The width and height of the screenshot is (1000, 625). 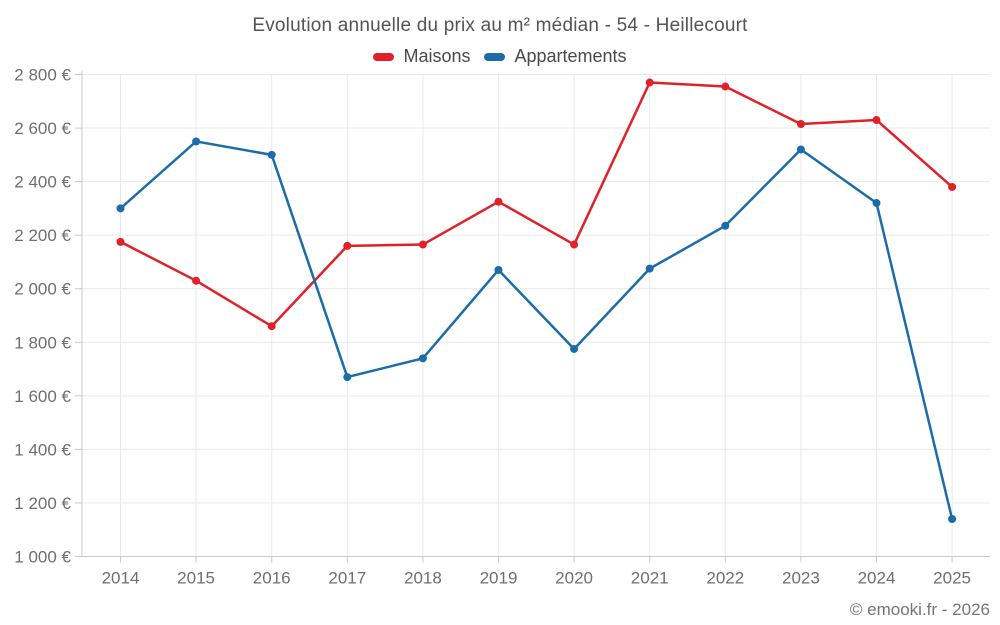 What do you see at coordinates (570, 56) in the screenshot?
I see `appartements-legend-label: Appartements` at bounding box center [570, 56].